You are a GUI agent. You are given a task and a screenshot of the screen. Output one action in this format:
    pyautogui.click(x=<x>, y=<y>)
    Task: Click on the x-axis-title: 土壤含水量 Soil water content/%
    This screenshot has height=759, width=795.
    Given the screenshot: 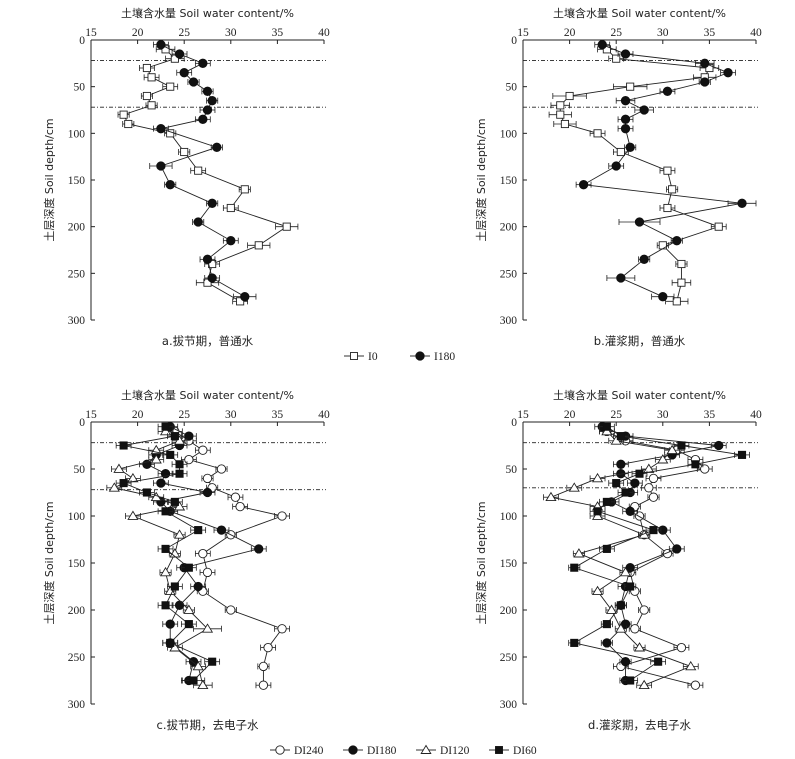 What is the action you would take?
    pyautogui.click(x=207, y=13)
    